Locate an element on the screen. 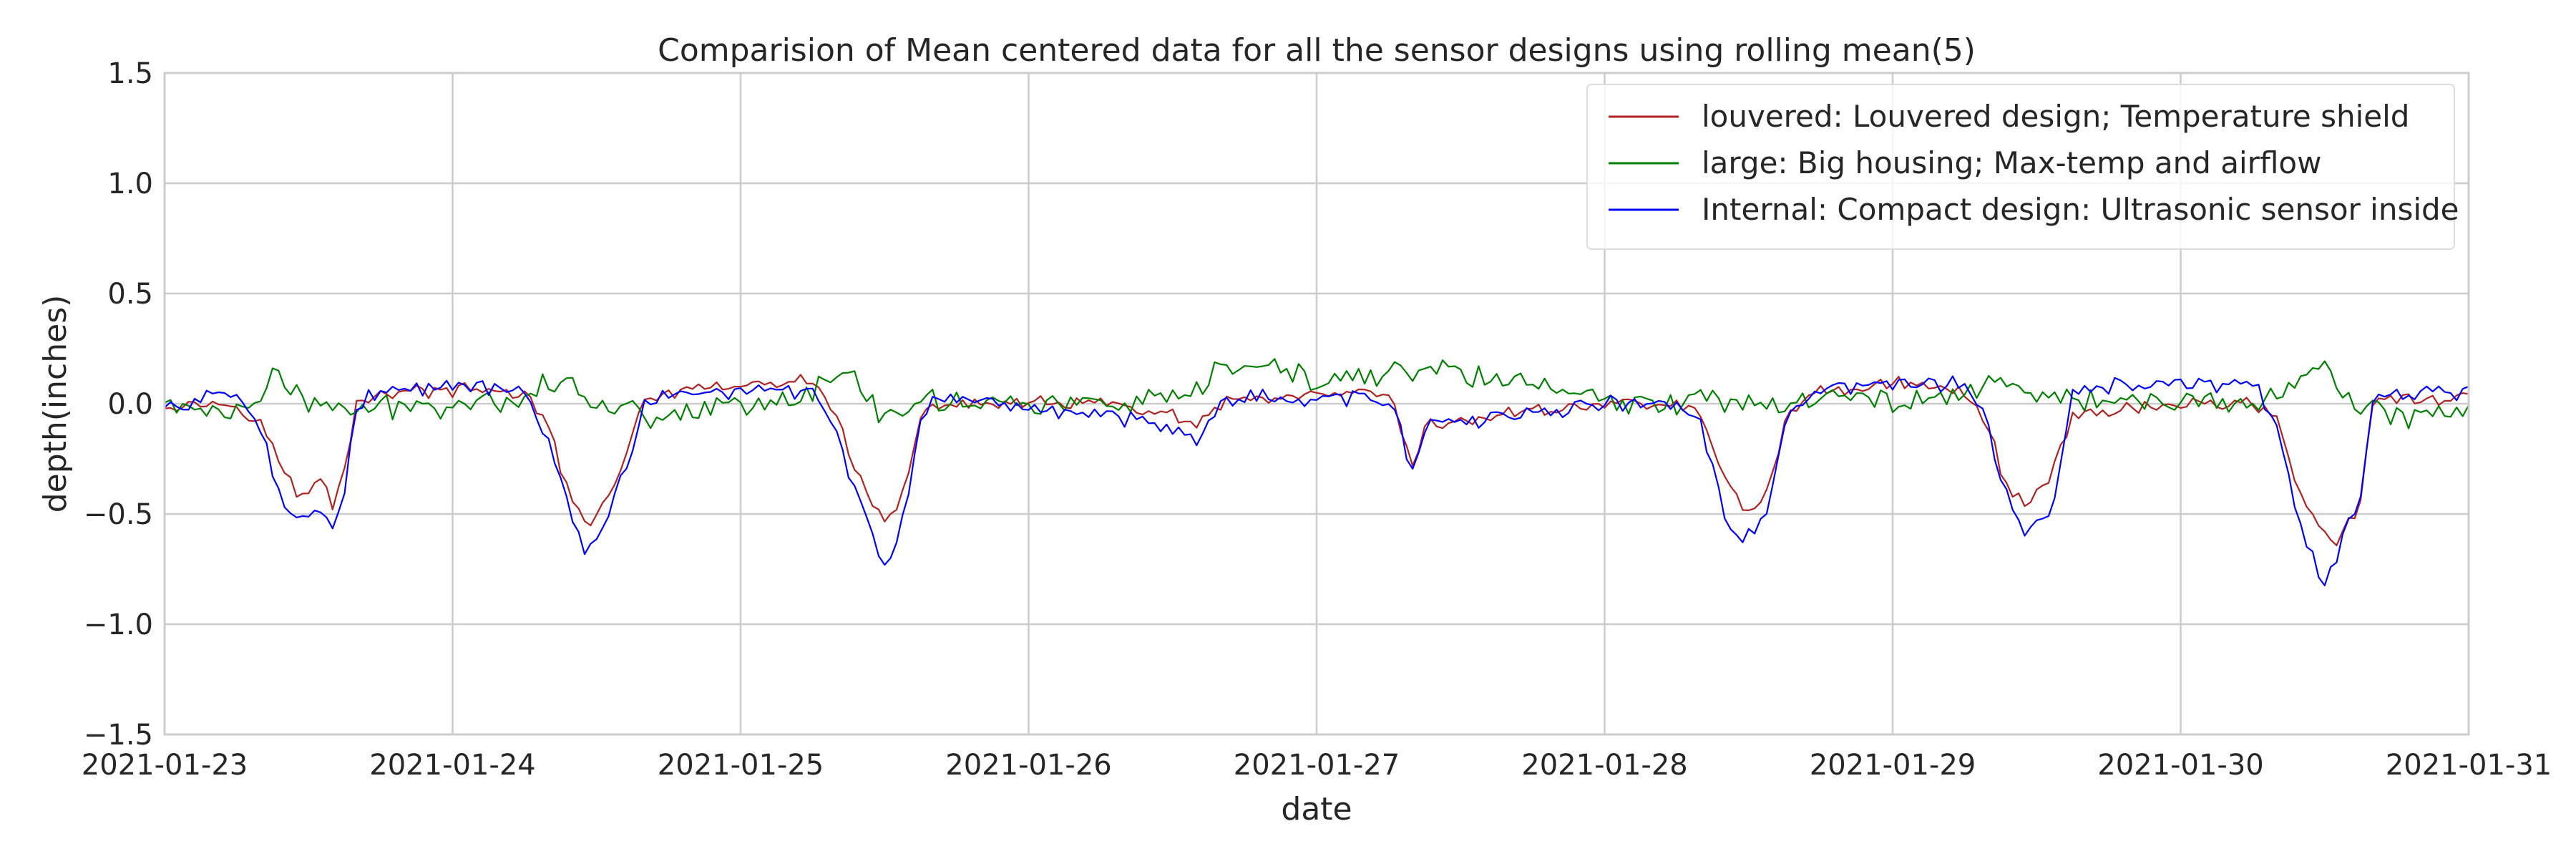 This screenshot has height=859, width=2576. x-tick-label: 2021-01-23 is located at coordinates (165, 765).